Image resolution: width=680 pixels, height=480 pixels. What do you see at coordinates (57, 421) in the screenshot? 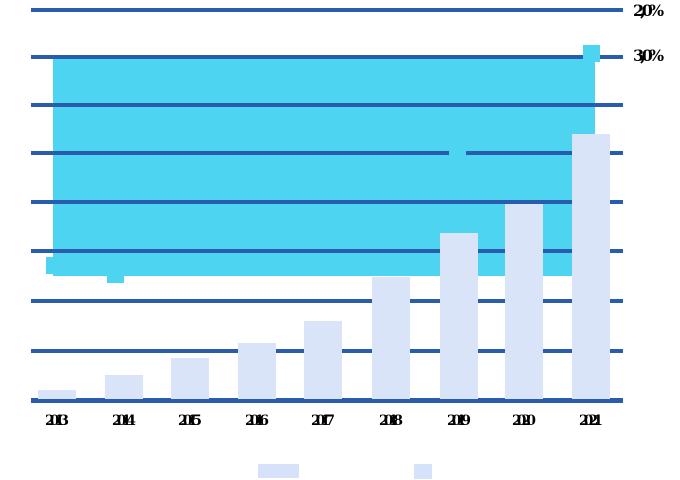
I see `x-axis-label: 2013` at bounding box center [57, 421].